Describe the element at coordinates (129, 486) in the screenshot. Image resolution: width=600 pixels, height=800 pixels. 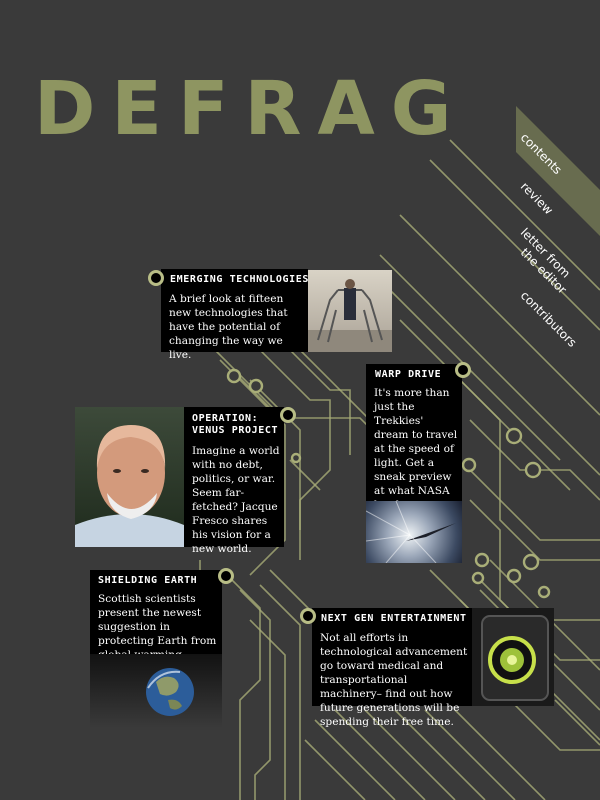
I see `portrait-illustration` at that location.